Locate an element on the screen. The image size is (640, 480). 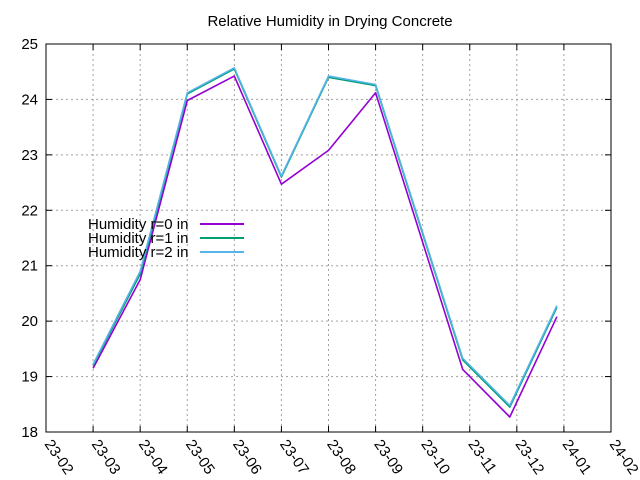
y-tick-label: 23 is located at coordinates (29, 155).